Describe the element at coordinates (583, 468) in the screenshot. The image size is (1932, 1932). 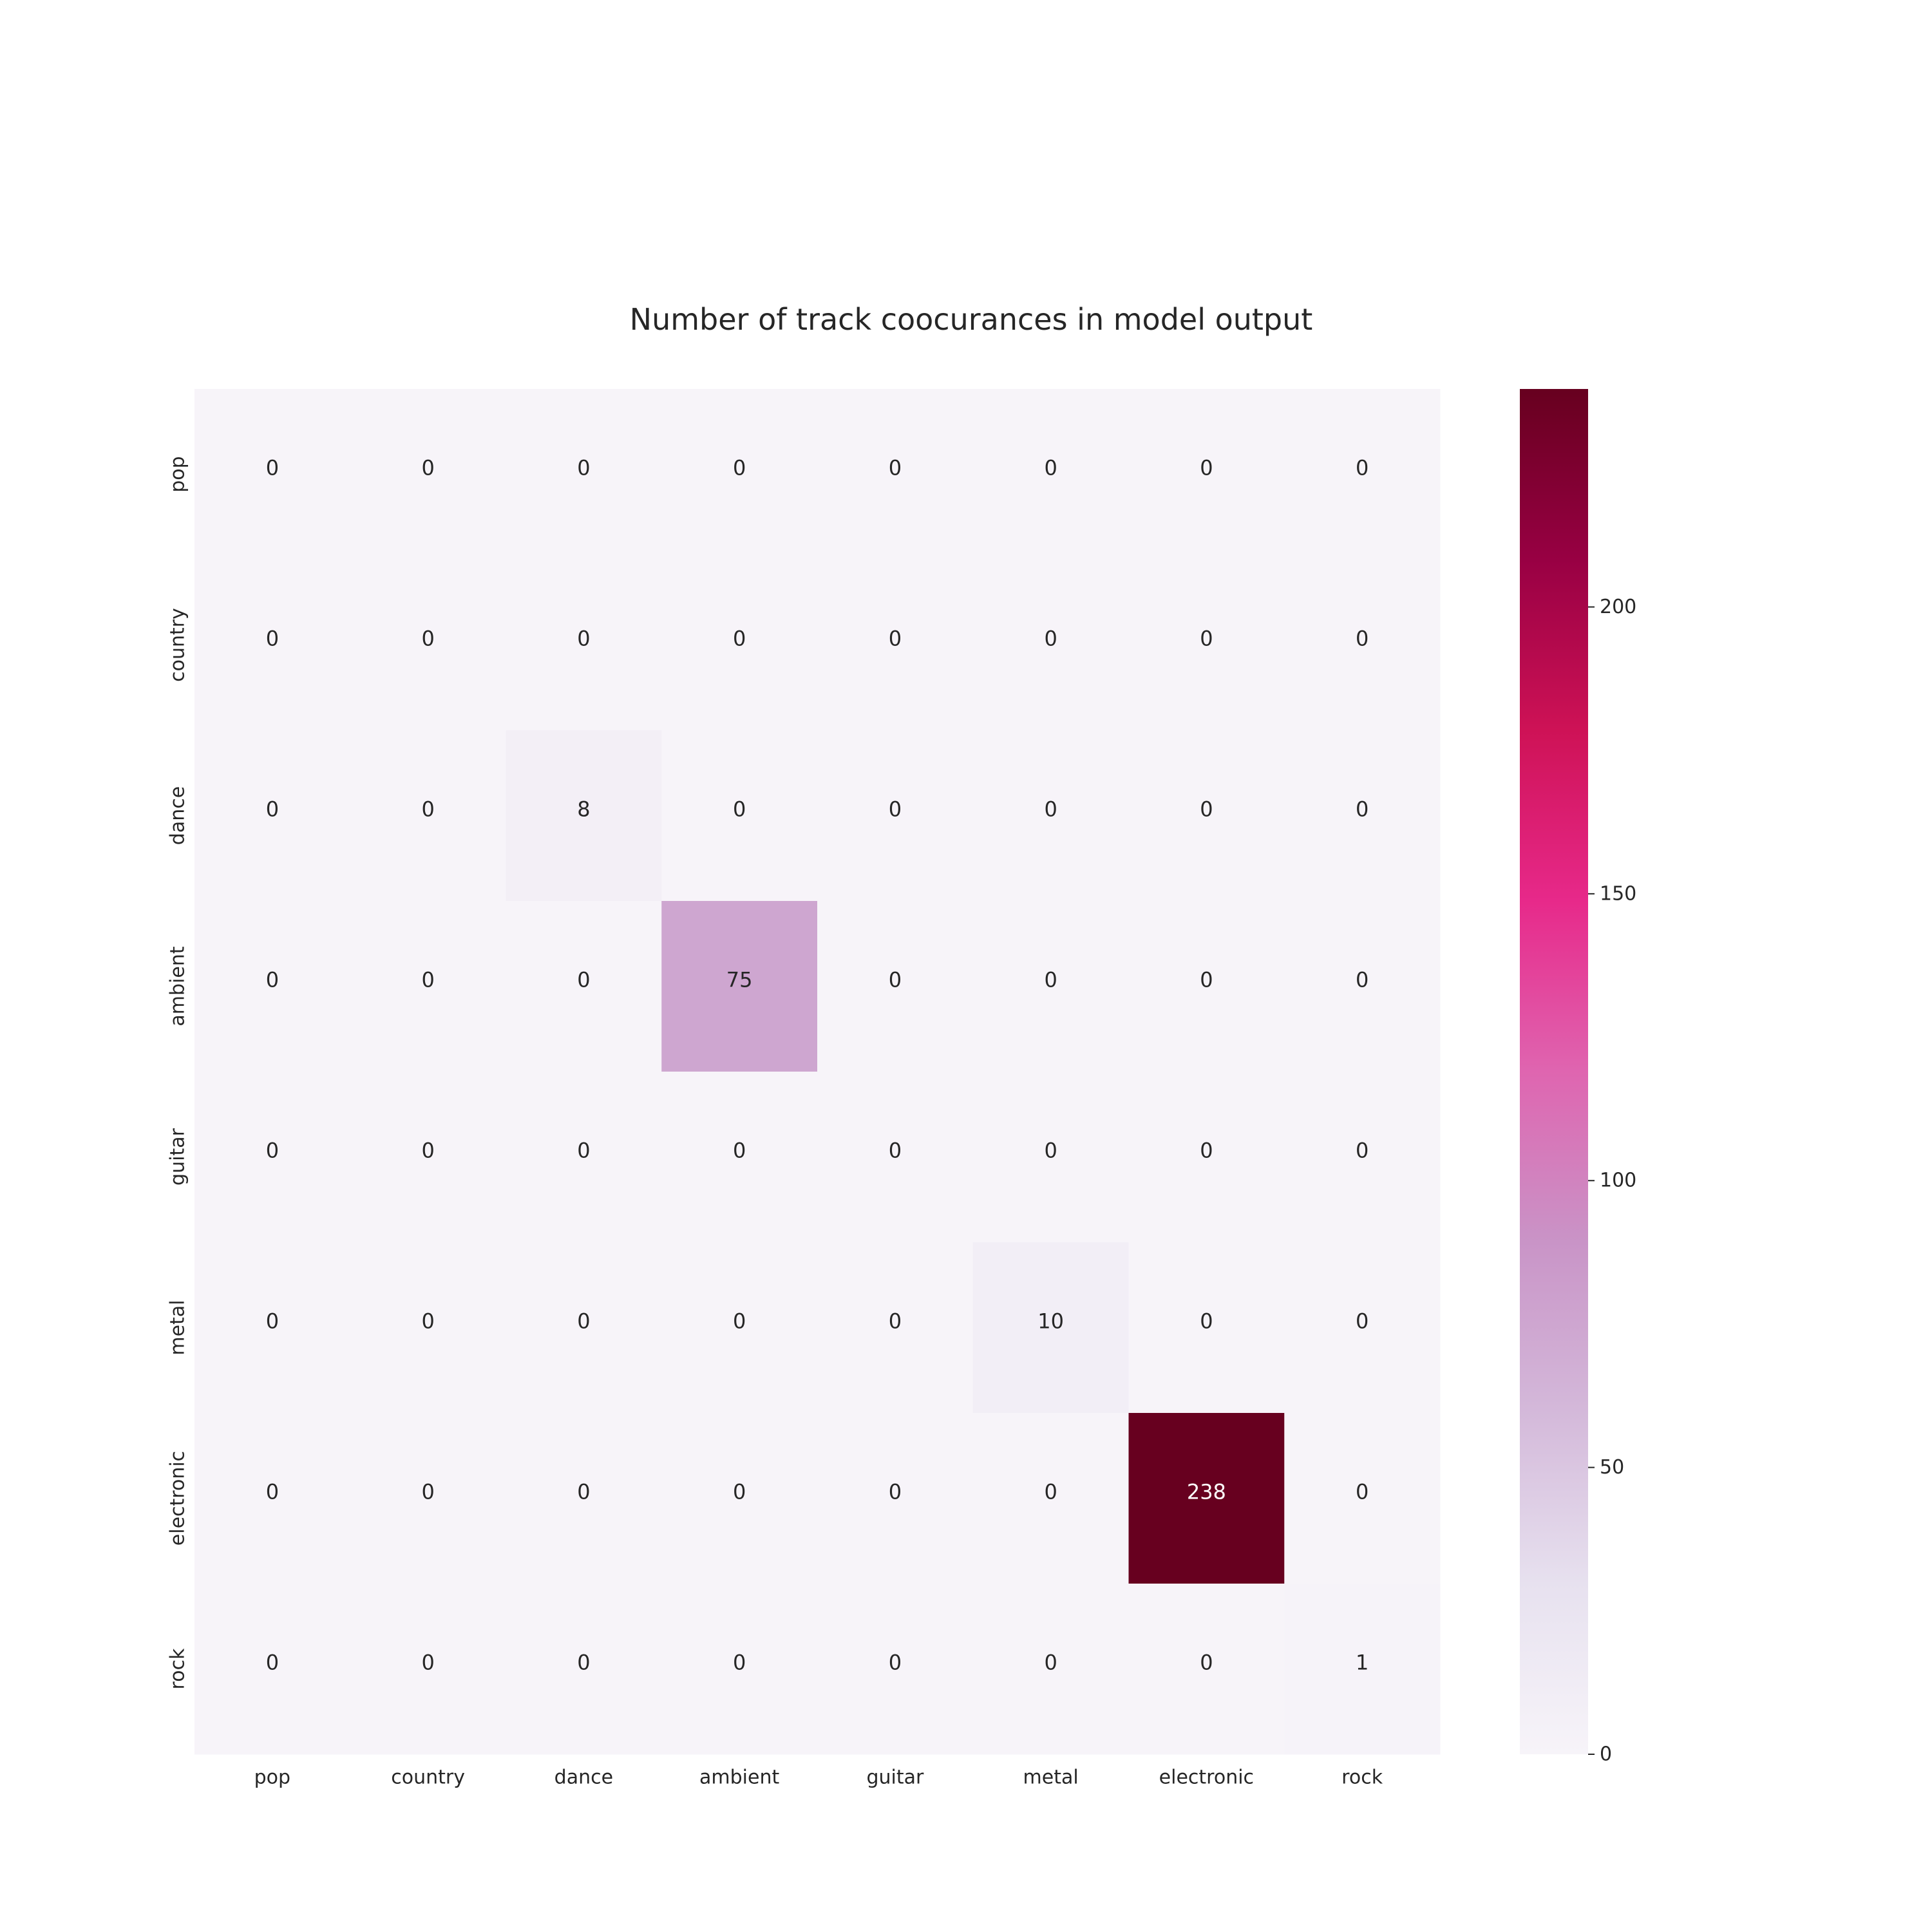
I see `cell-value-pop-dance: 0` at that location.